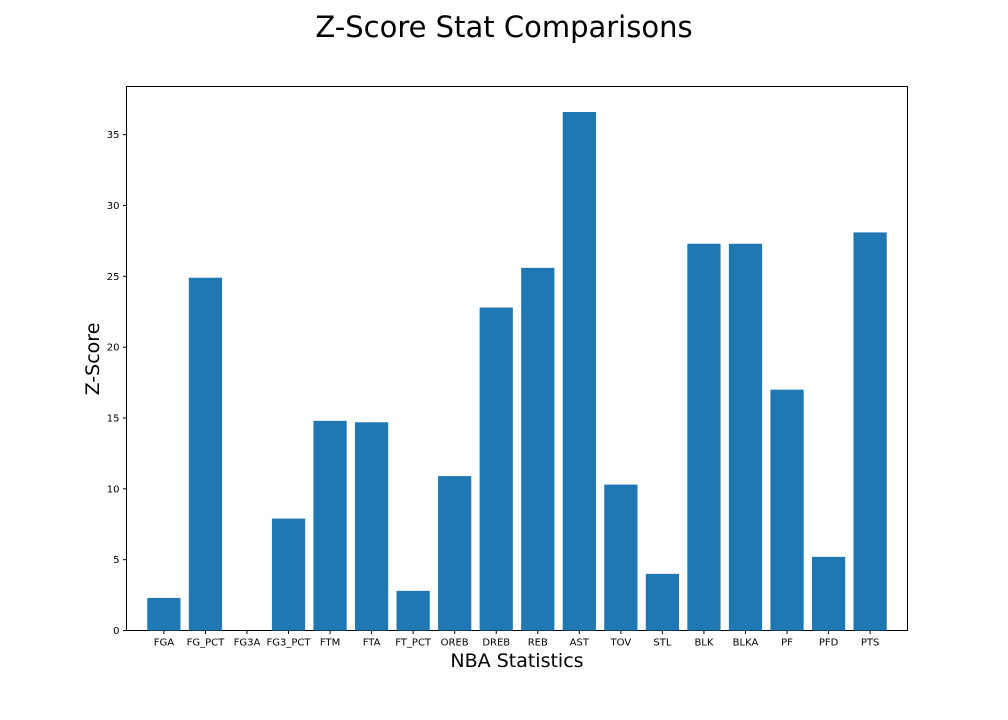  Describe the element at coordinates (662, 602) in the screenshot. I see `bar-stl` at that location.